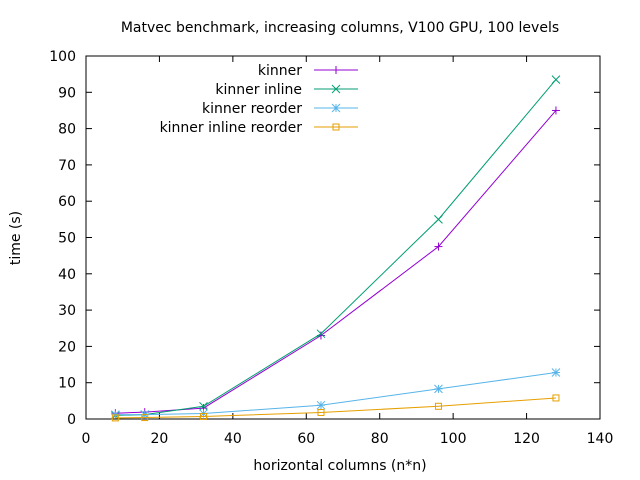 The width and height of the screenshot is (640, 480). I want to click on y-tick-label: 10, so click(67, 384).